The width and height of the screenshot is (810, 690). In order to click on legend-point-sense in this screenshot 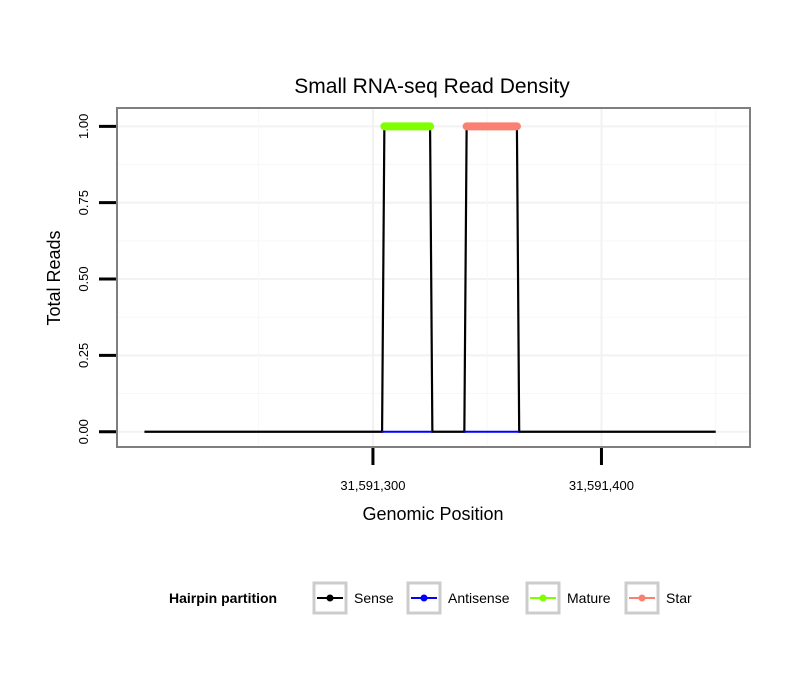, I will do `click(330, 598)`.